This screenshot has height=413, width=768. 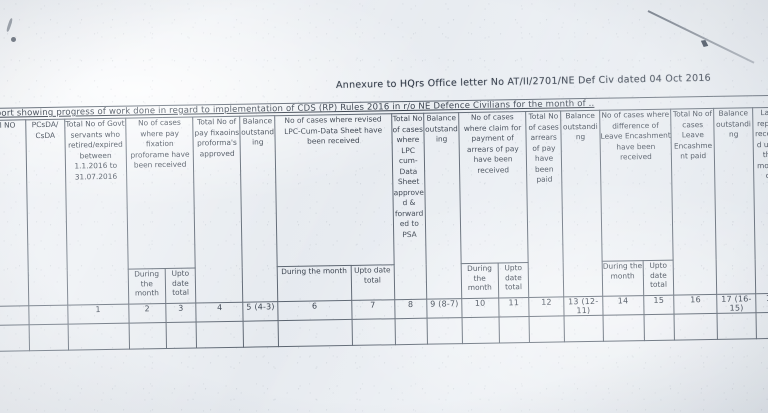 What do you see at coordinates (761, 303) in the screenshot?
I see `column-number-cell: 18` at bounding box center [761, 303].